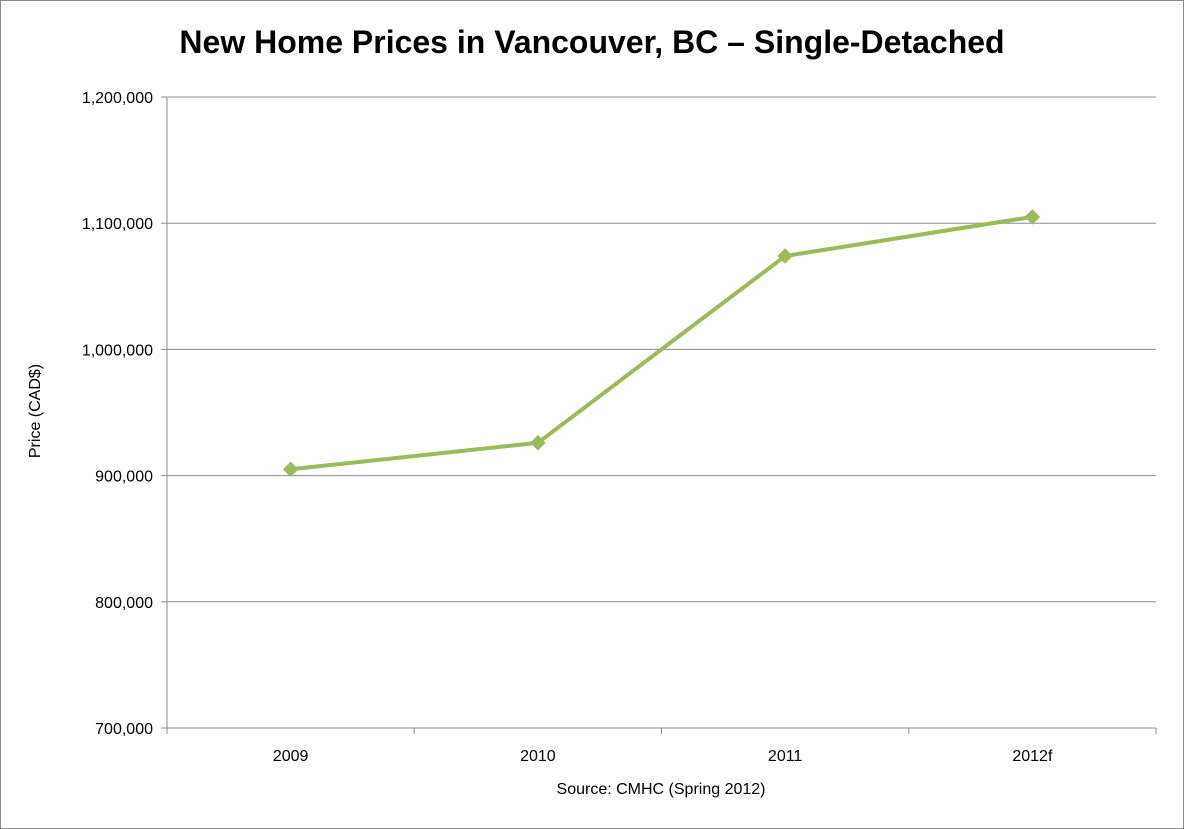  I want to click on y-tick-label: 1,100,000, so click(117, 224).